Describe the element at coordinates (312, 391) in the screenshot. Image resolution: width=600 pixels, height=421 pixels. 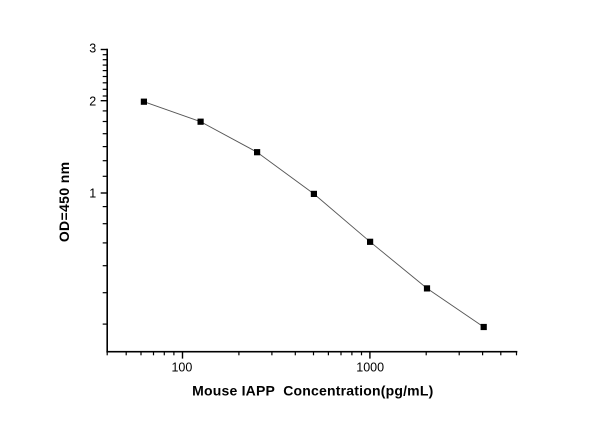
I see `svg-text:Mouse IAPP Concentration(pg/m: Mouse IAPP Concentration(pg/mL)` at that location.